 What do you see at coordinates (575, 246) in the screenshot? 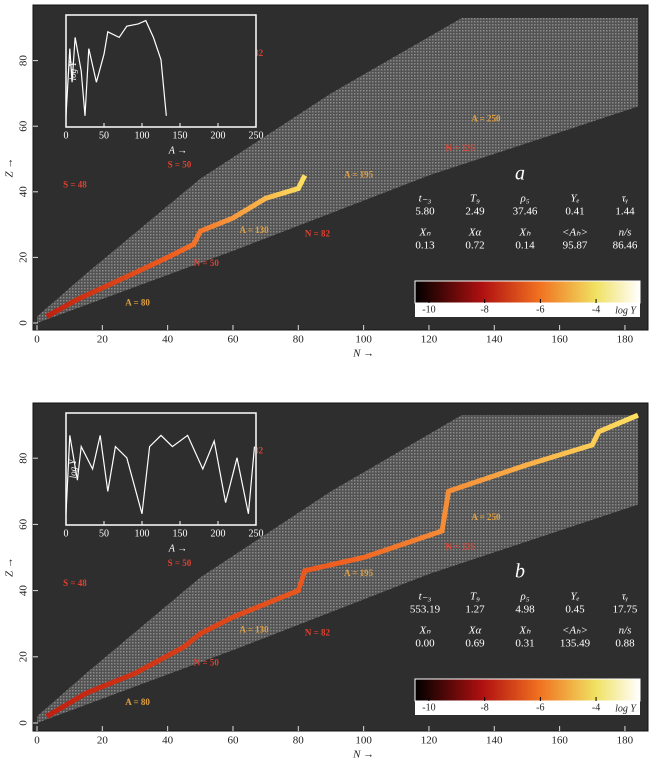
I see `param-value: 95.87` at bounding box center [575, 246].